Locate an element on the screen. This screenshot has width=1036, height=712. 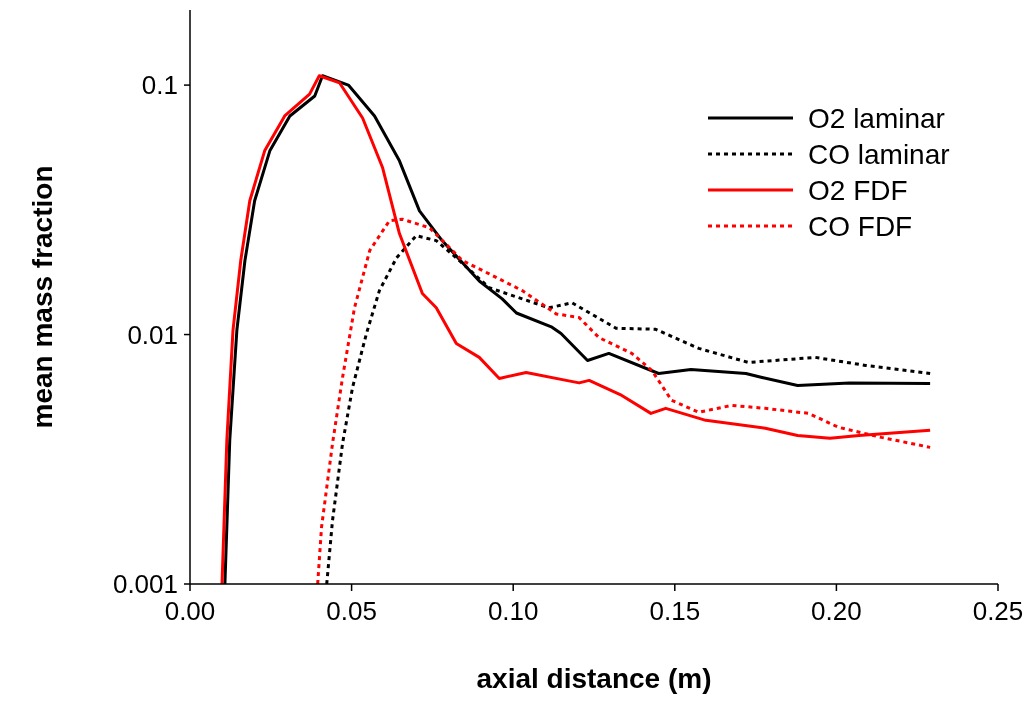
x-tick-label: 0.20 is located at coordinates (836, 611).